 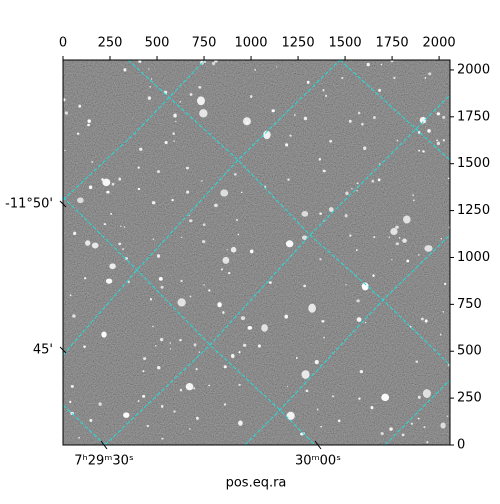 What do you see at coordinates (392, 43) in the screenshot?
I see `x-tick-label: 1750` at bounding box center [392, 43].